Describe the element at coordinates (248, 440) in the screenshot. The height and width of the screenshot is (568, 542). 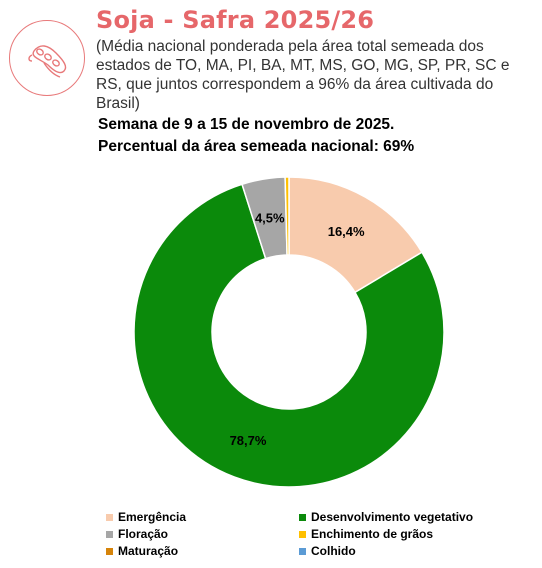
I see `data-label-2: 78,7%` at that location.